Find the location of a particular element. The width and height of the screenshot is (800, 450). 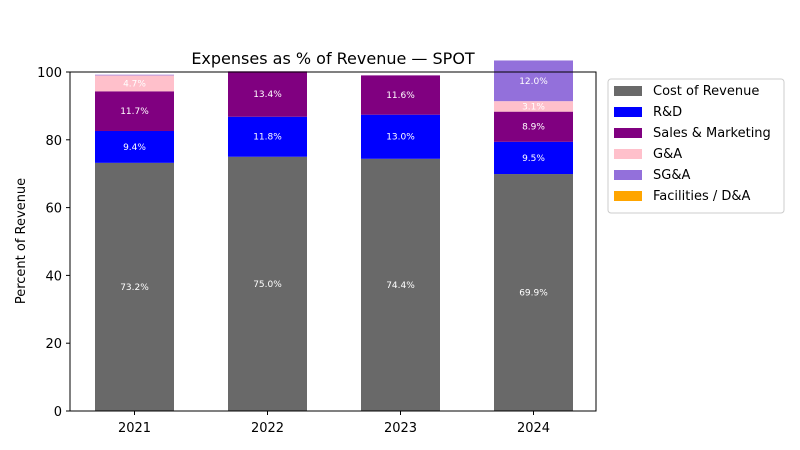

bar-2024-g-a is located at coordinates (533, 106).